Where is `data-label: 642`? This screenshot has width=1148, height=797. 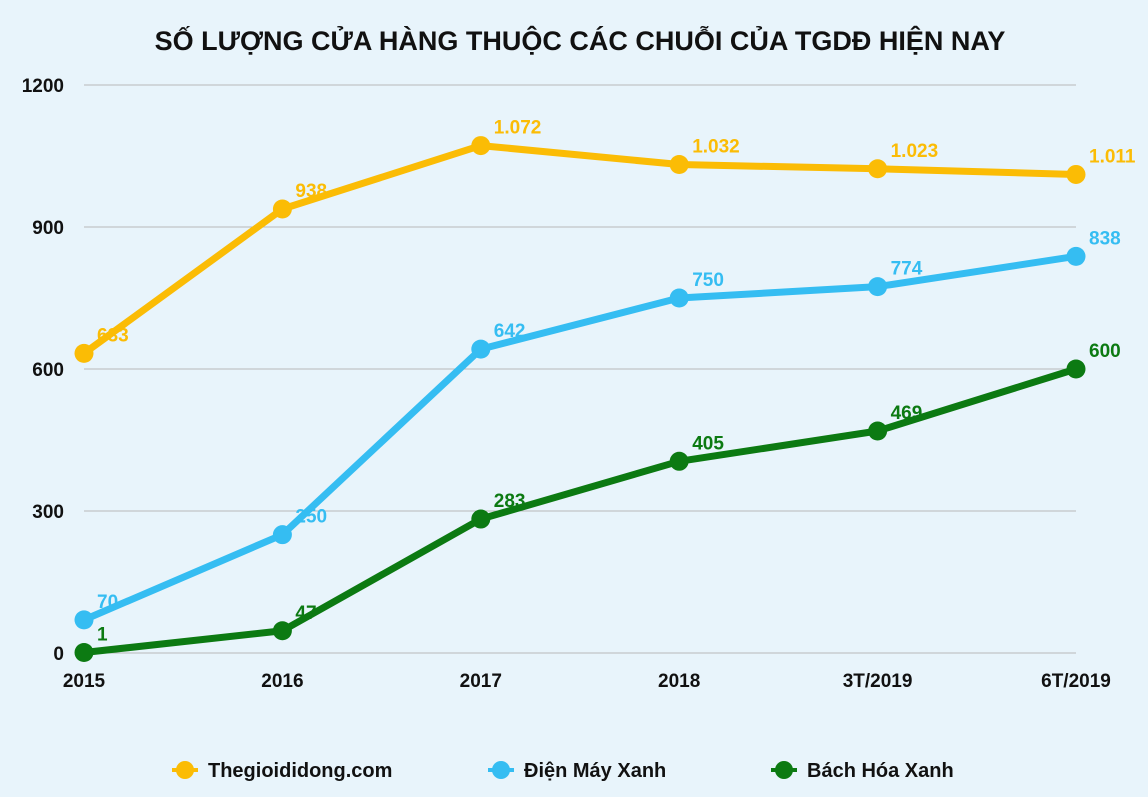 data-label: 642 is located at coordinates (510, 331).